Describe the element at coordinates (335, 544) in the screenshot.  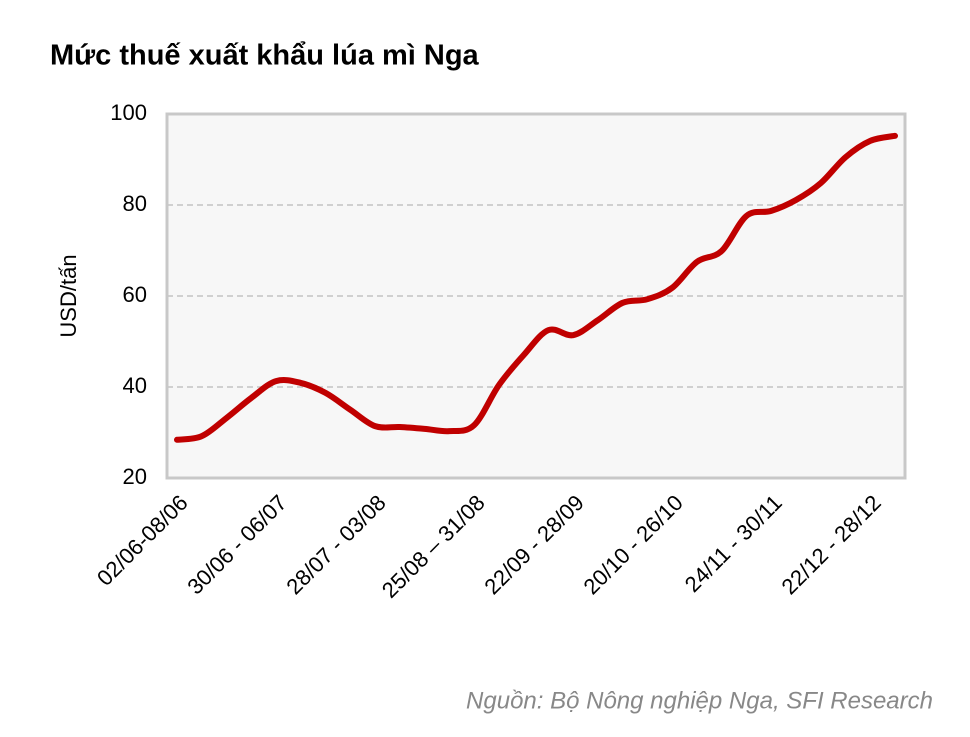
I see `x-tick-label: 28/07 - 03/08` at that location.